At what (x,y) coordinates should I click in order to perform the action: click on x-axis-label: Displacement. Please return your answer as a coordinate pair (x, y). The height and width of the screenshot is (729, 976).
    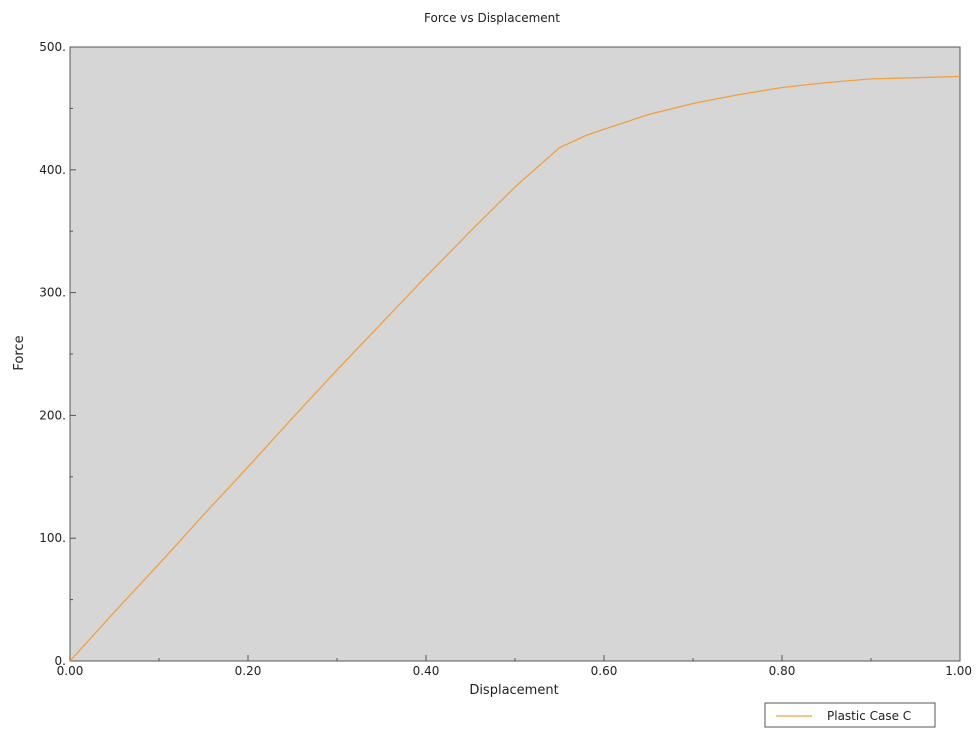
    Looking at the image, I should click on (513, 690).